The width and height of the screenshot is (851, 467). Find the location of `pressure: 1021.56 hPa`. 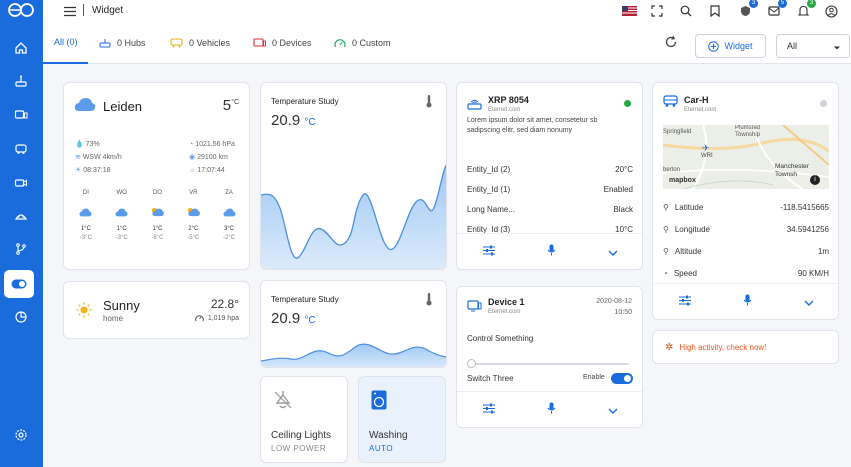

pressure: 1021.56 hPa is located at coordinates (215, 144).